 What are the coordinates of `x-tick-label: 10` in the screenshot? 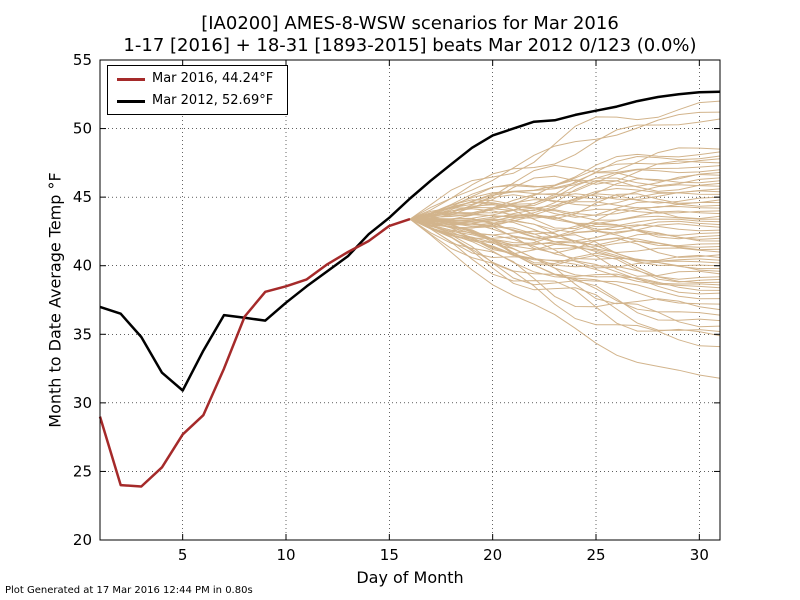 It's located at (285, 555).